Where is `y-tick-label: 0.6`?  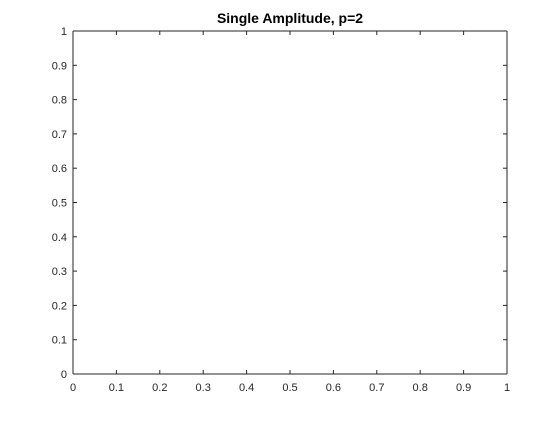 y-tick-label: 0.6 is located at coordinates (59, 169).